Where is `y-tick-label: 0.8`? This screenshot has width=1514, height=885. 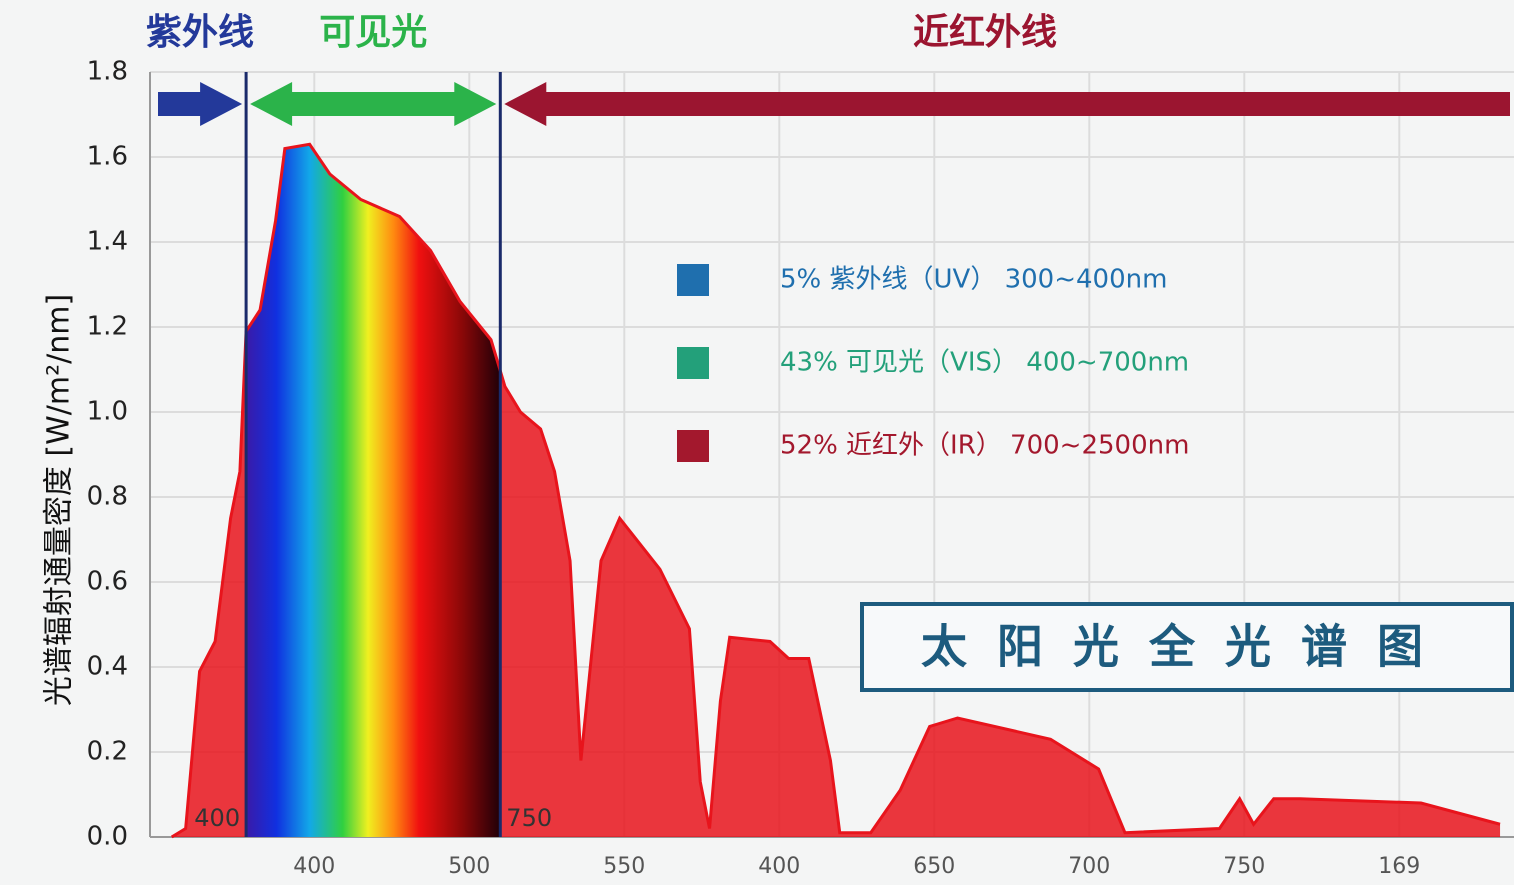 y-tick-label: 0.8 is located at coordinates (107, 497).